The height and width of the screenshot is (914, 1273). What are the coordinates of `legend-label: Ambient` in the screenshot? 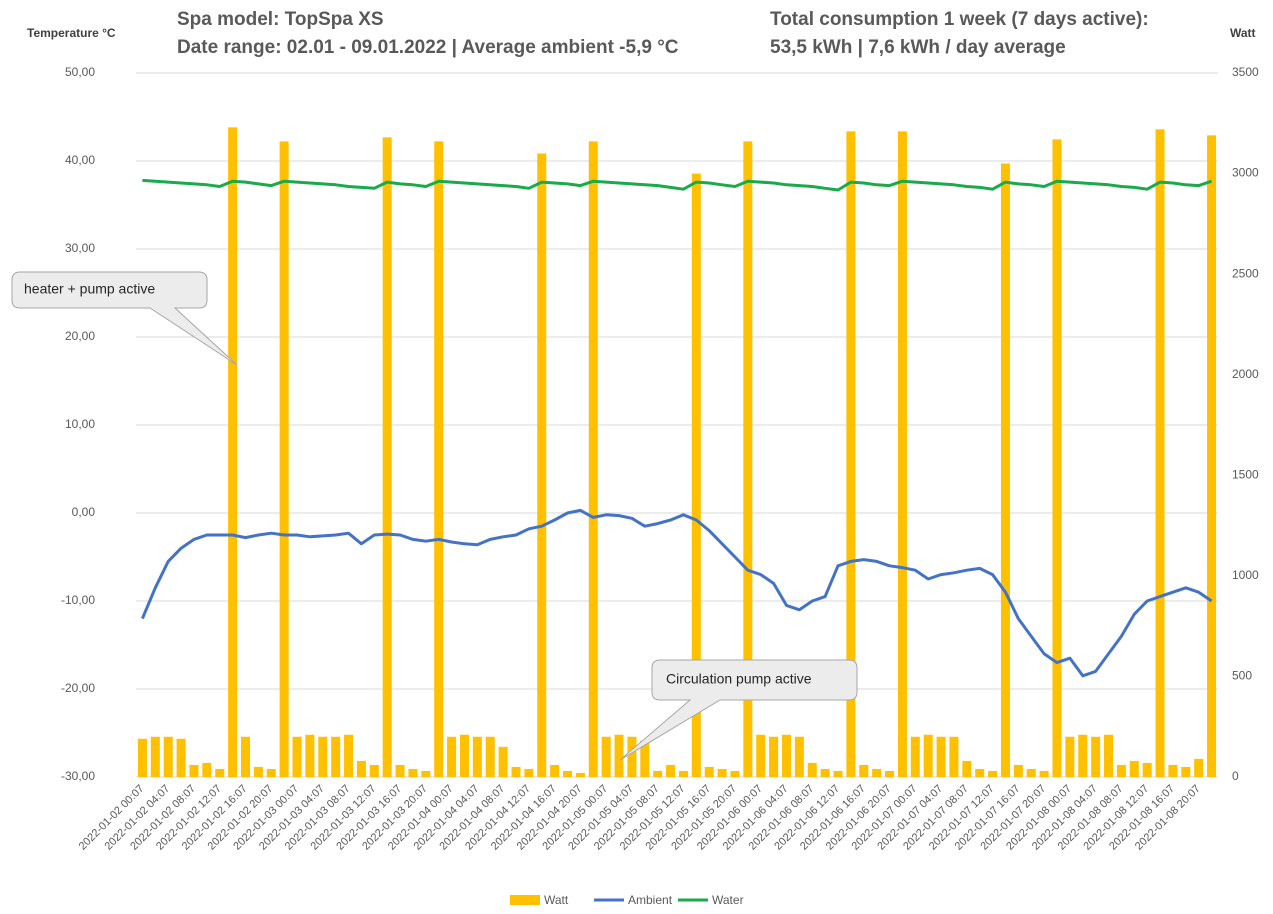 It's located at (650, 900).